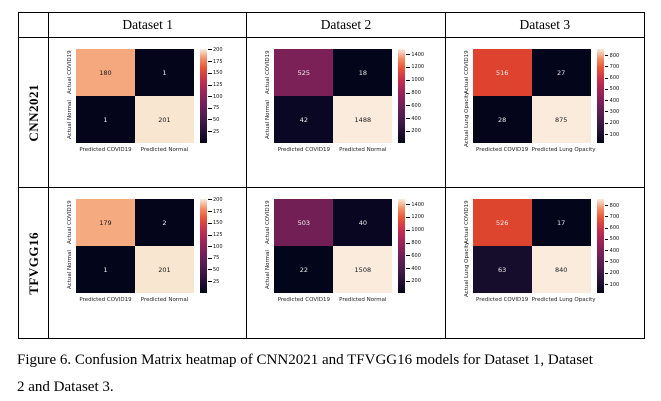 Image resolution: width=661 pixels, height=401 pixels. What do you see at coordinates (221, 245) in the screenshot?
I see `colorbar-ticks: 200 175 150 125 100 75 50 25` at bounding box center [221, 245].